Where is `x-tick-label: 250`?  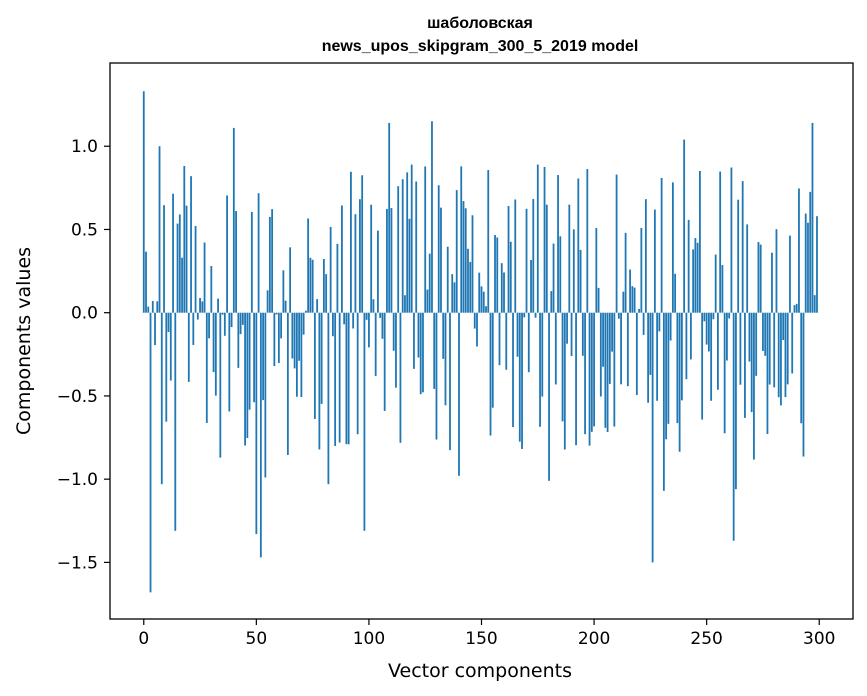 x-tick-label: 250 is located at coordinates (706, 639).